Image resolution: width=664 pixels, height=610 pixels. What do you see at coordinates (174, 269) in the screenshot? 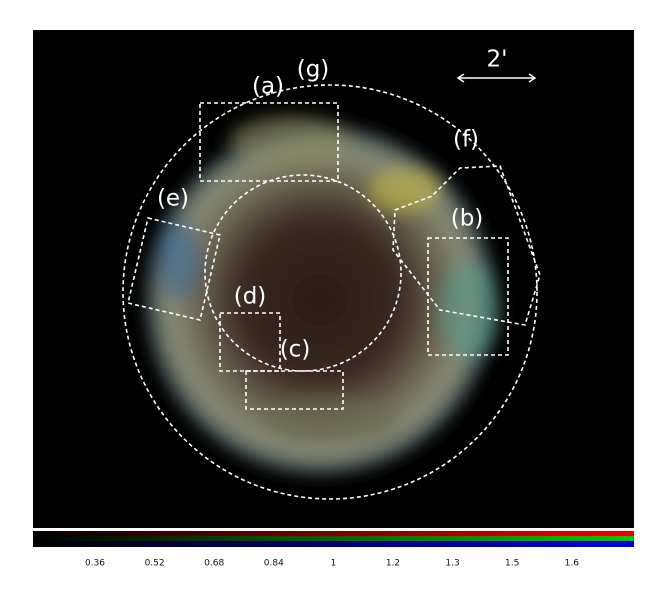
I see `region-e` at bounding box center [174, 269].